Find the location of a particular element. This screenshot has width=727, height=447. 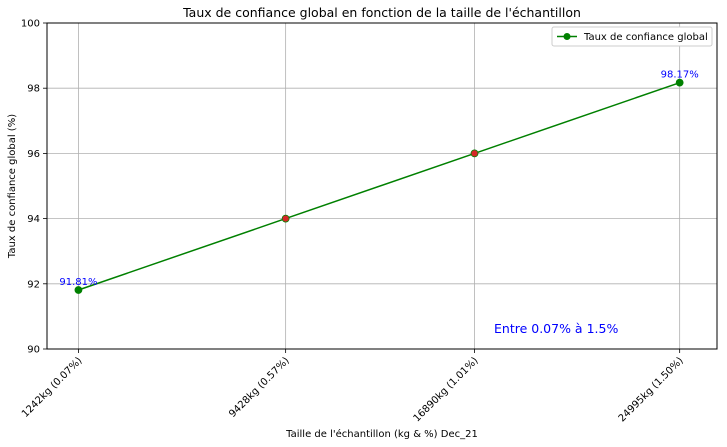

x-tick-label: 1242kg (0.07%) is located at coordinates (52, 387).